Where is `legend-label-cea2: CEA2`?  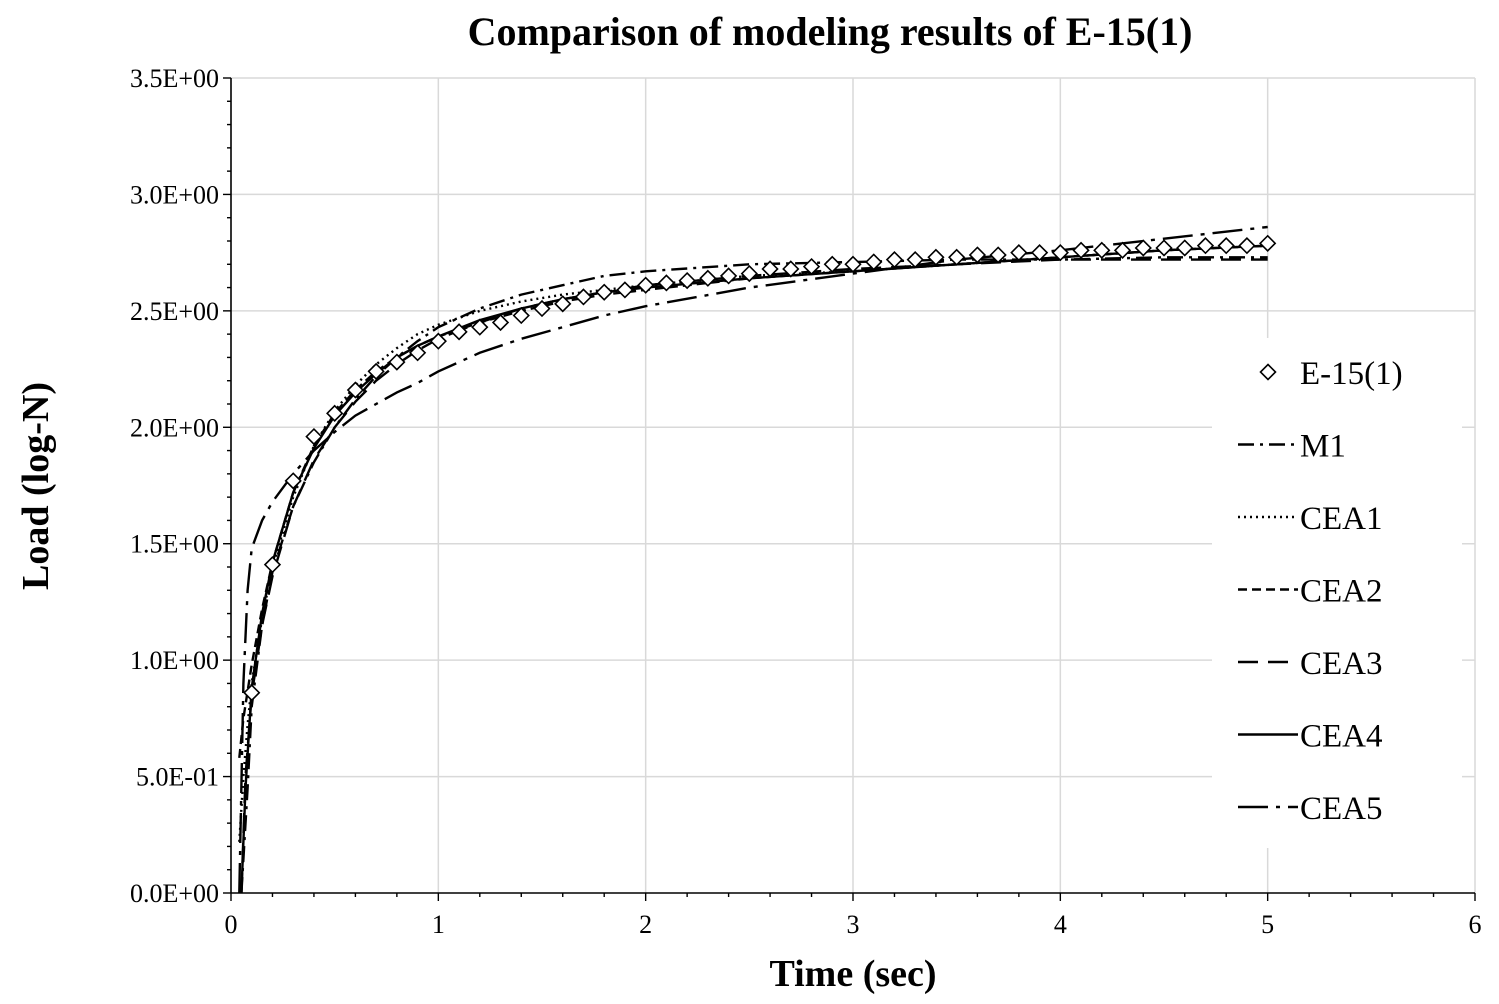
legend-label-cea2: CEA2 is located at coordinates (1341, 592).